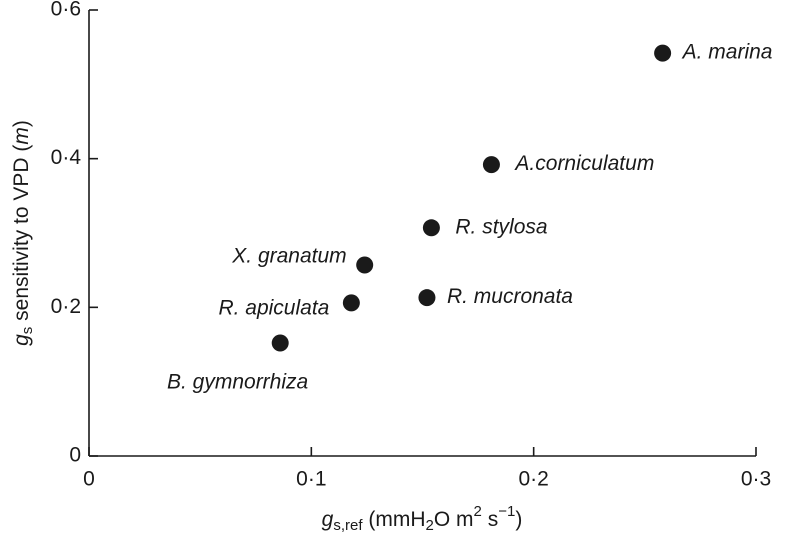  I want to click on label-part: m, so click(21, 136).